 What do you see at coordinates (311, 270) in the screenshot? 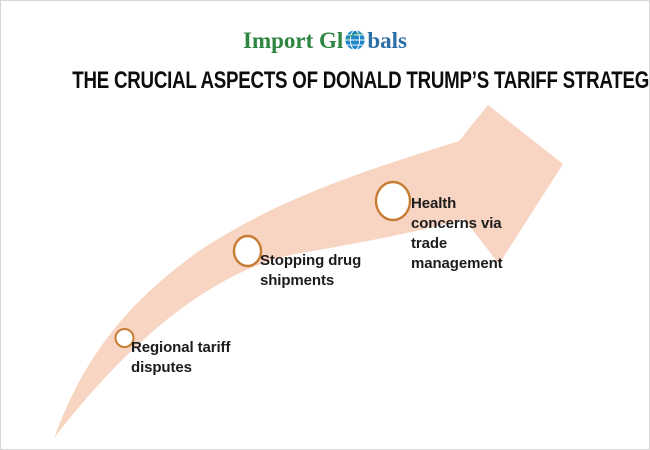
I see `milestone-label-stopping-drug-shipments: Stopping drug shipments` at bounding box center [311, 270].